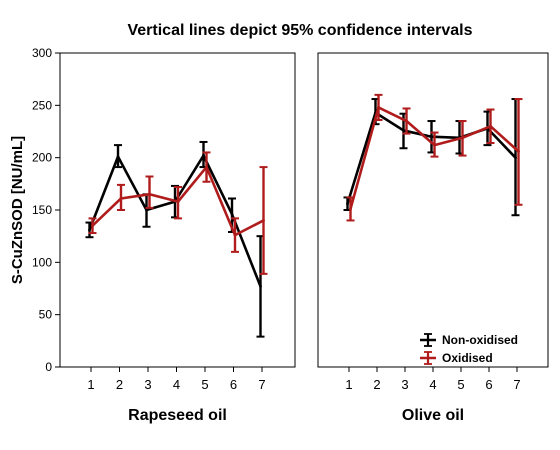 Image resolution: width=560 pixels, height=450 pixels. Describe the element at coordinates (177, 415) in the screenshot. I see `x-axis-label: Rapeseed oil` at that location.